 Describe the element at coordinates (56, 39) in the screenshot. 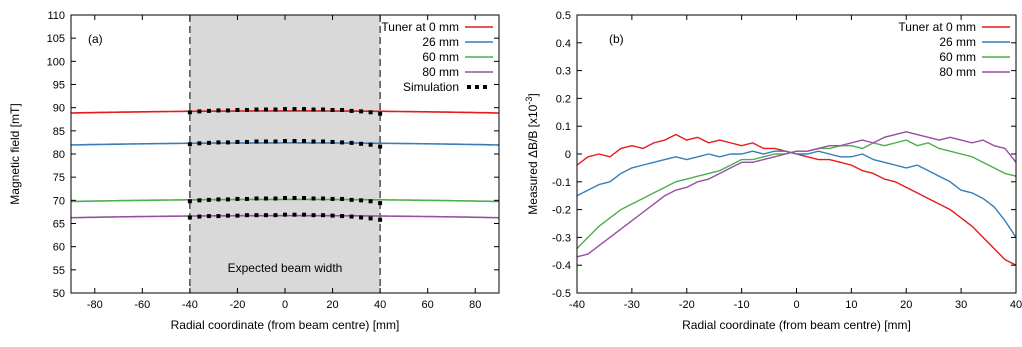

I see `a-ytick-label: 105` at that location.